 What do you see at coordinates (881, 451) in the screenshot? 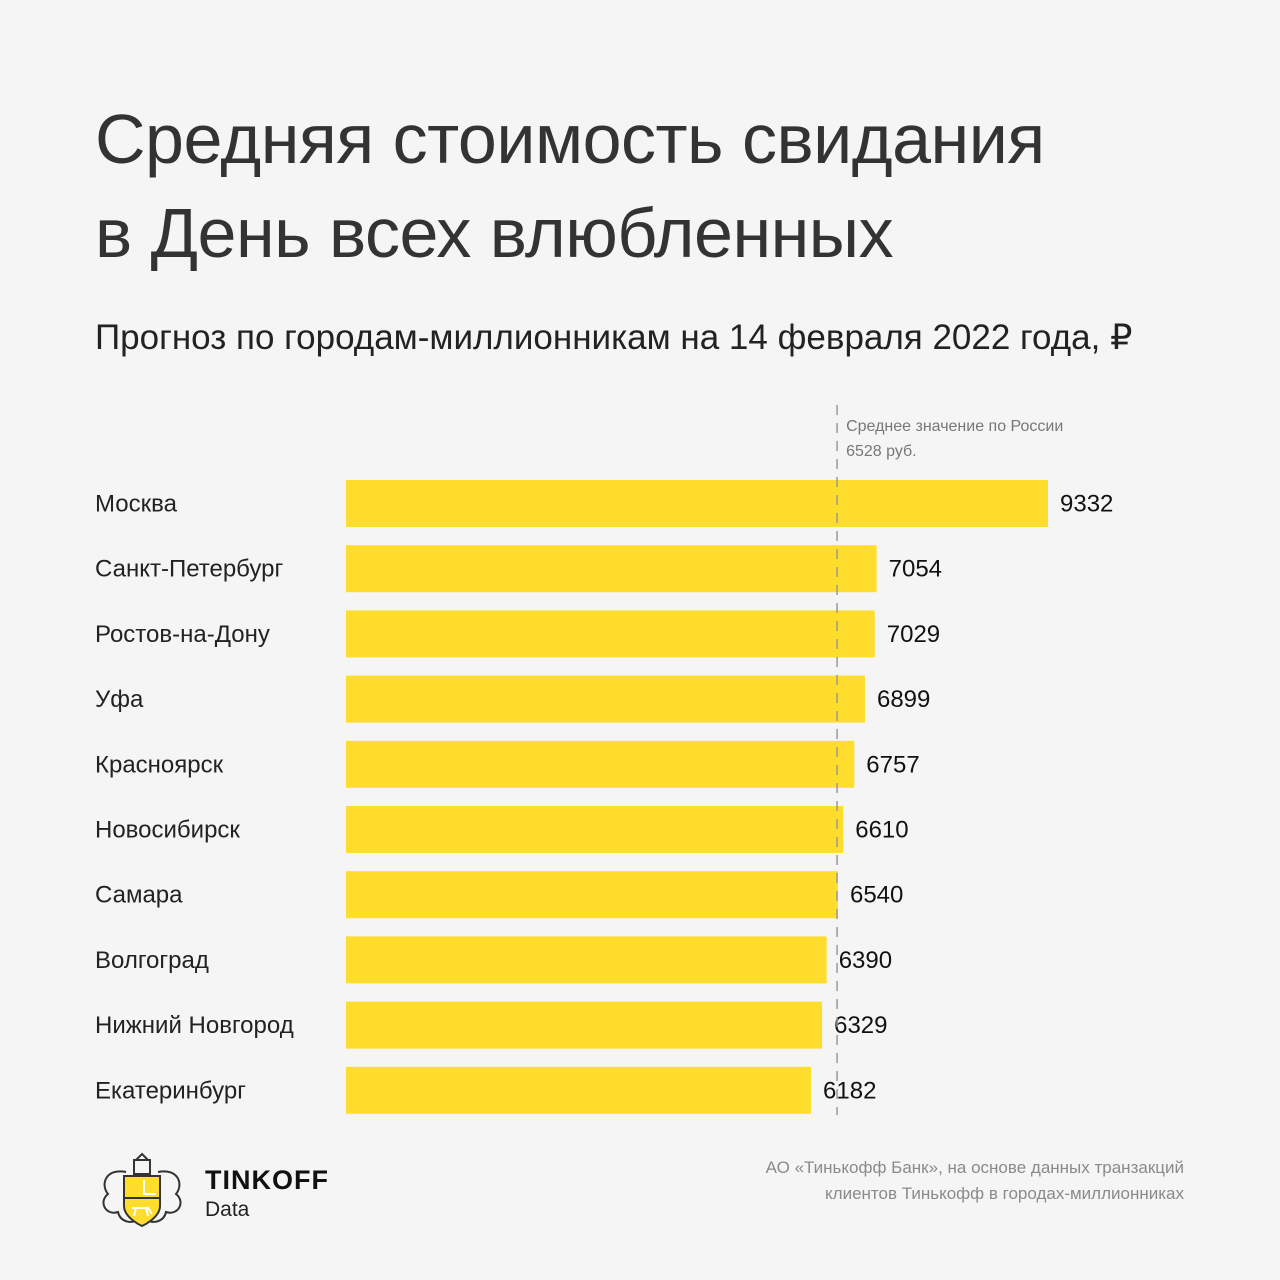
I see `reference-value: 6528 руб.` at bounding box center [881, 451].